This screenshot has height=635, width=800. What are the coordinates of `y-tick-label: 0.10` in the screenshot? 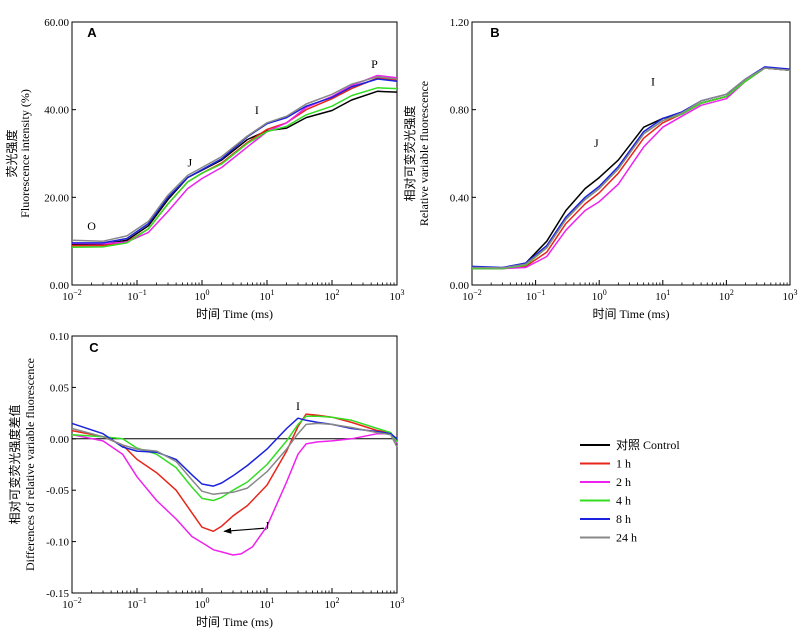 It's located at (60, 337).